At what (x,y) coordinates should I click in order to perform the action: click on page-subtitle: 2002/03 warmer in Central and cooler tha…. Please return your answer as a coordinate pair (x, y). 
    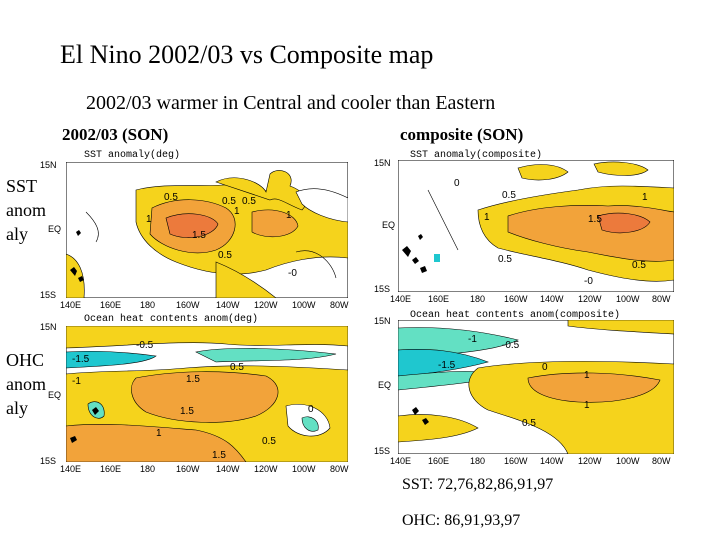
    Looking at the image, I should click on (291, 103).